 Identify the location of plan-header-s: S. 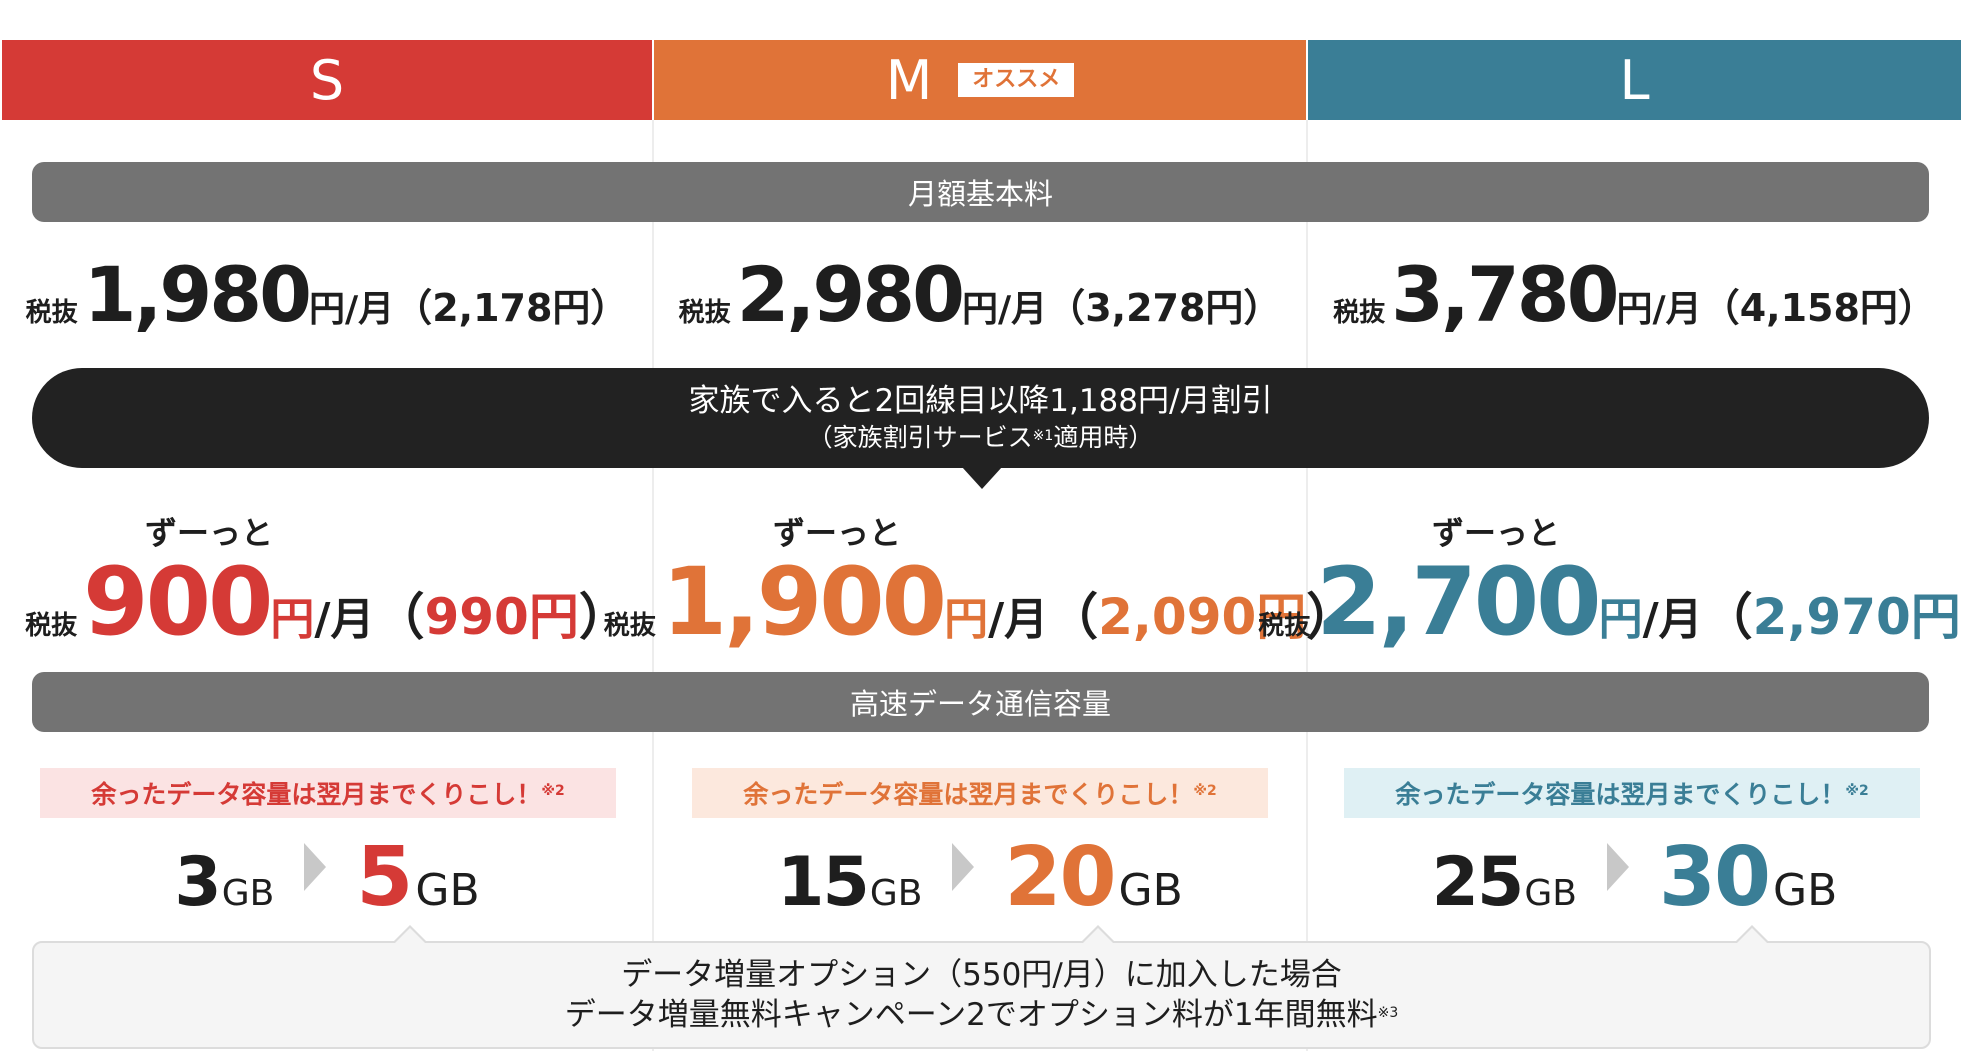
(327, 80).